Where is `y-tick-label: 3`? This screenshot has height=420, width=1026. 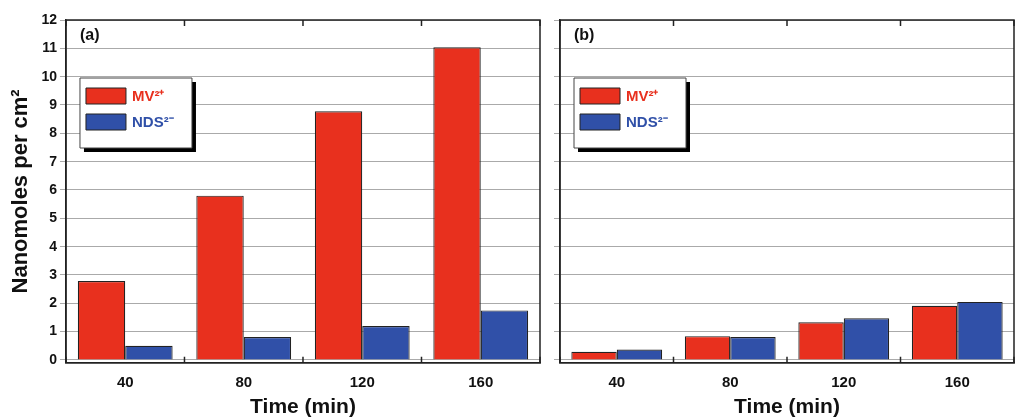
y-tick-label: 3 is located at coordinates (53, 273).